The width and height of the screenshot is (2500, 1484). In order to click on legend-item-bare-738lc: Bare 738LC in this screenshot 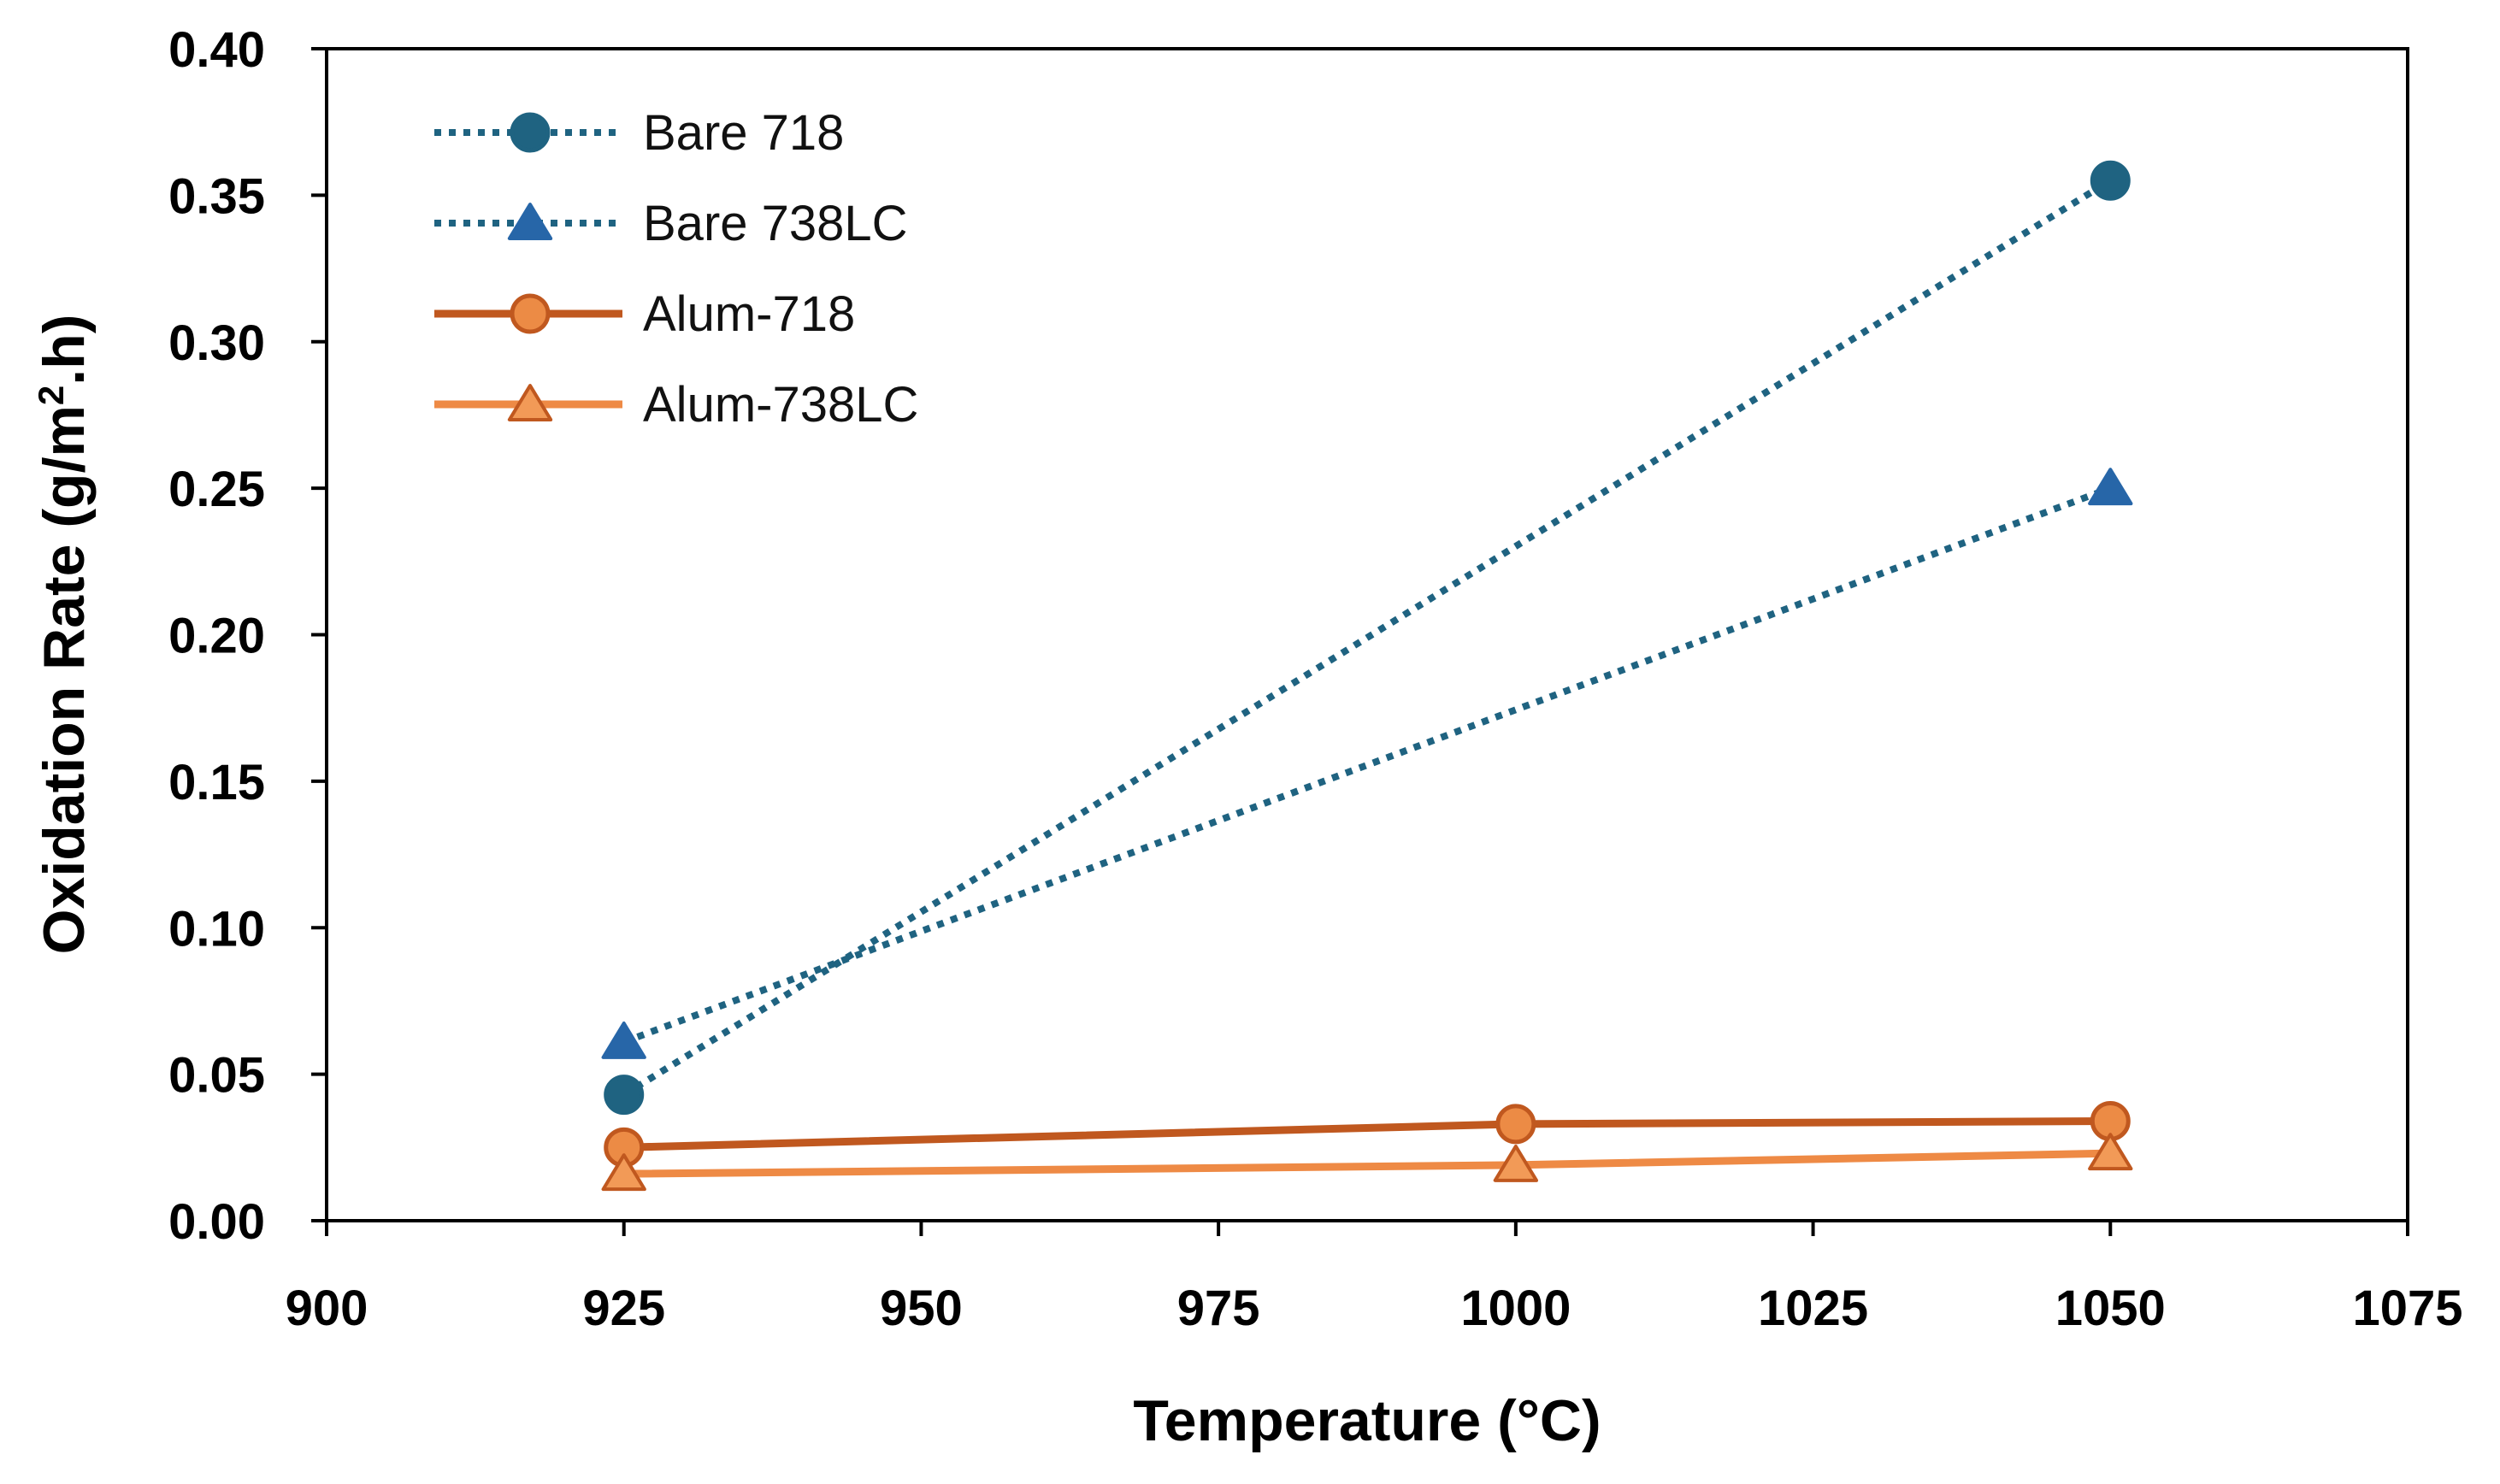, I will do `click(671, 223)`.